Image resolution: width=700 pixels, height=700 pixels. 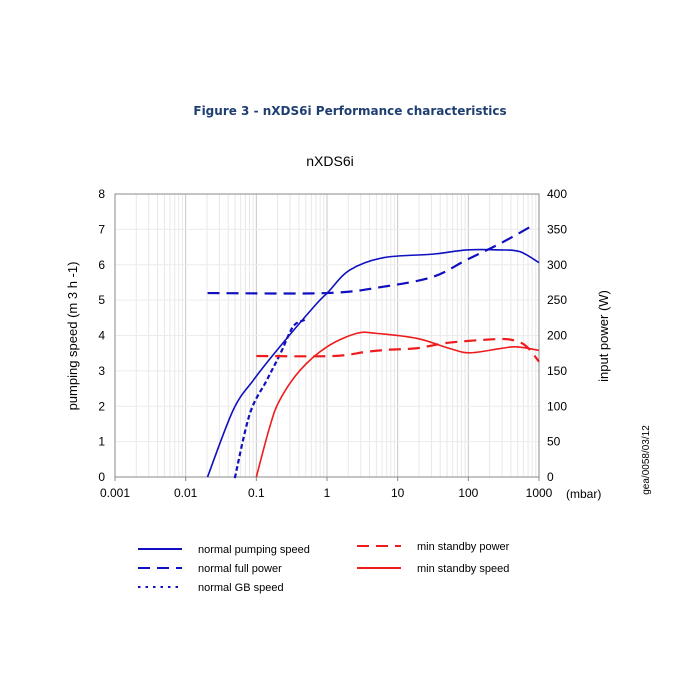 What do you see at coordinates (101, 194) in the screenshot?
I see `y-tick-label: 8` at bounding box center [101, 194].